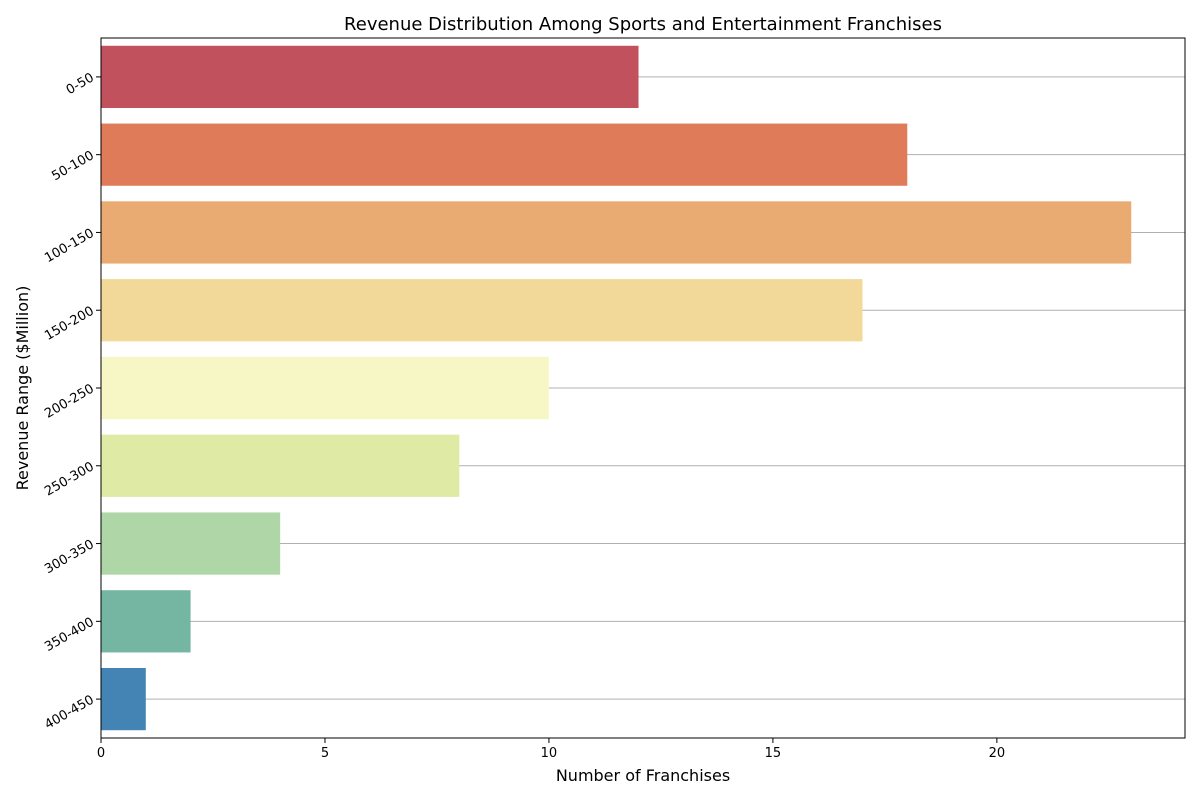 The height and width of the screenshot is (800, 1200). What do you see at coordinates (69, 713) in the screenshot?
I see `y-tick-label: 400-450` at bounding box center [69, 713].